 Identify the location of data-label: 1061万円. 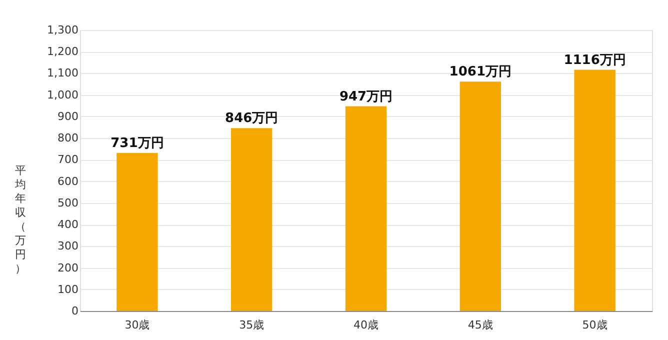
(480, 72).